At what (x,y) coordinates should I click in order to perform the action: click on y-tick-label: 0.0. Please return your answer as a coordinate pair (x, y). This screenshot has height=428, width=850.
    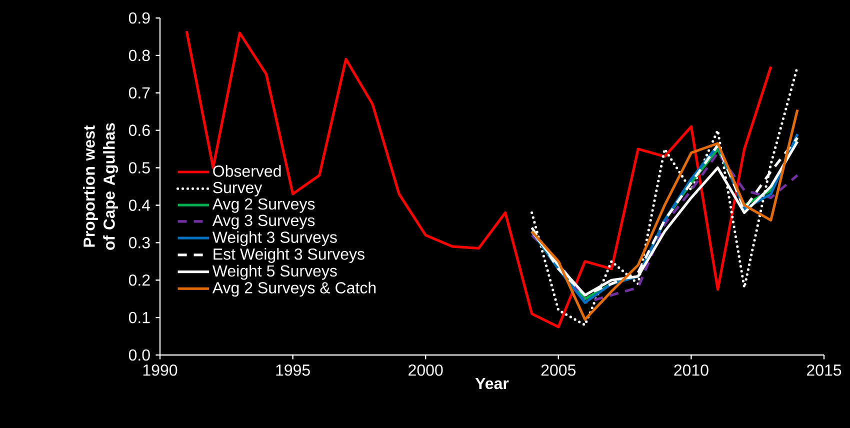
    Looking at the image, I should click on (139, 355).